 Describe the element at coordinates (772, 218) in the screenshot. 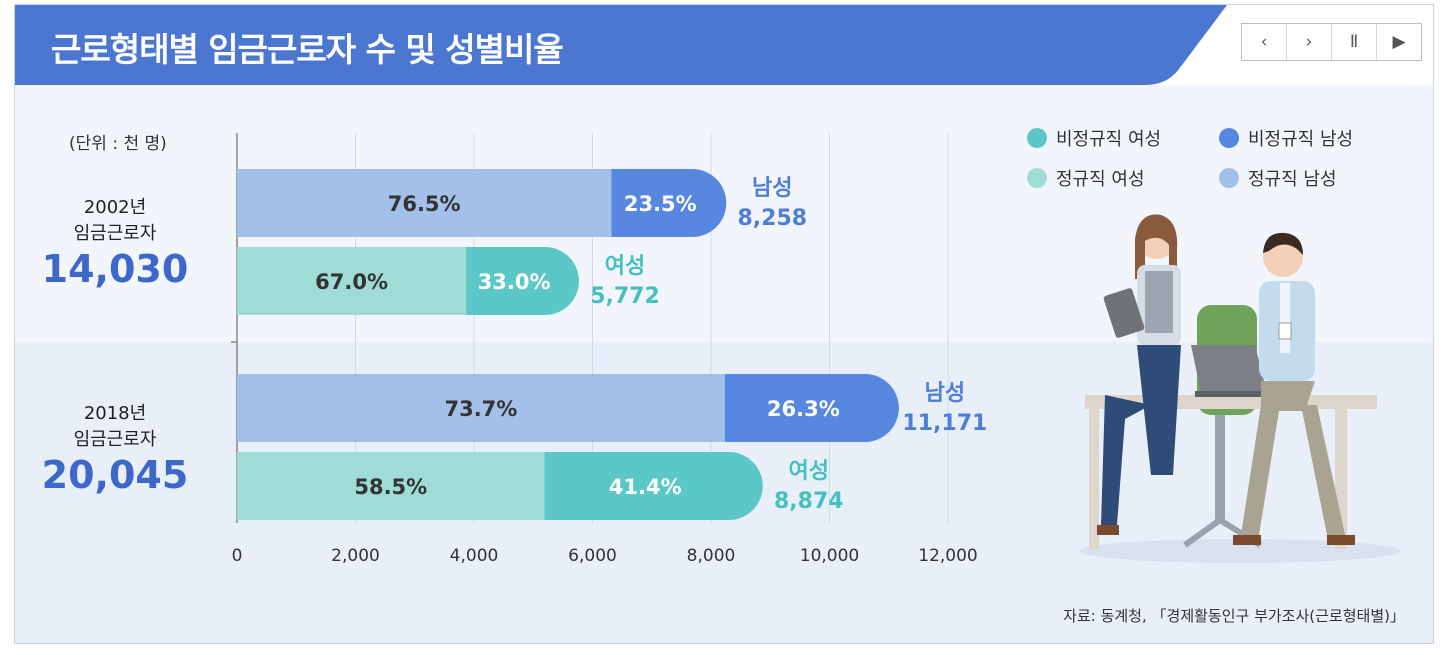

I see `total-label: 8,258` at that location.